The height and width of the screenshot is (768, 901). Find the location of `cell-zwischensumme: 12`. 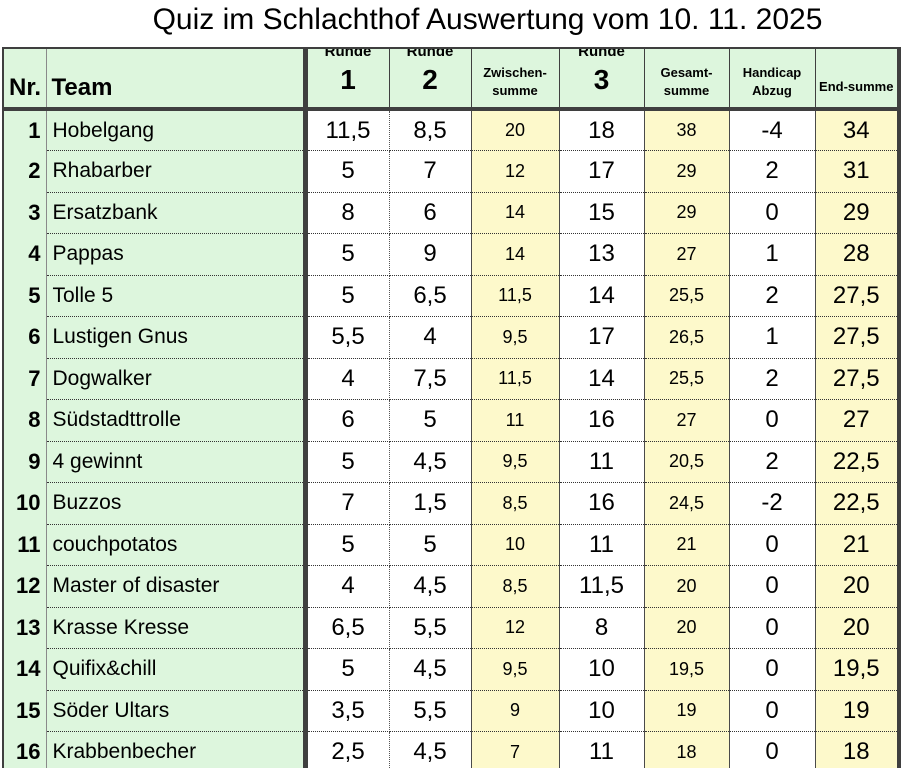

cell-zwischensumme: 12 is located at coordinates (515, 628).